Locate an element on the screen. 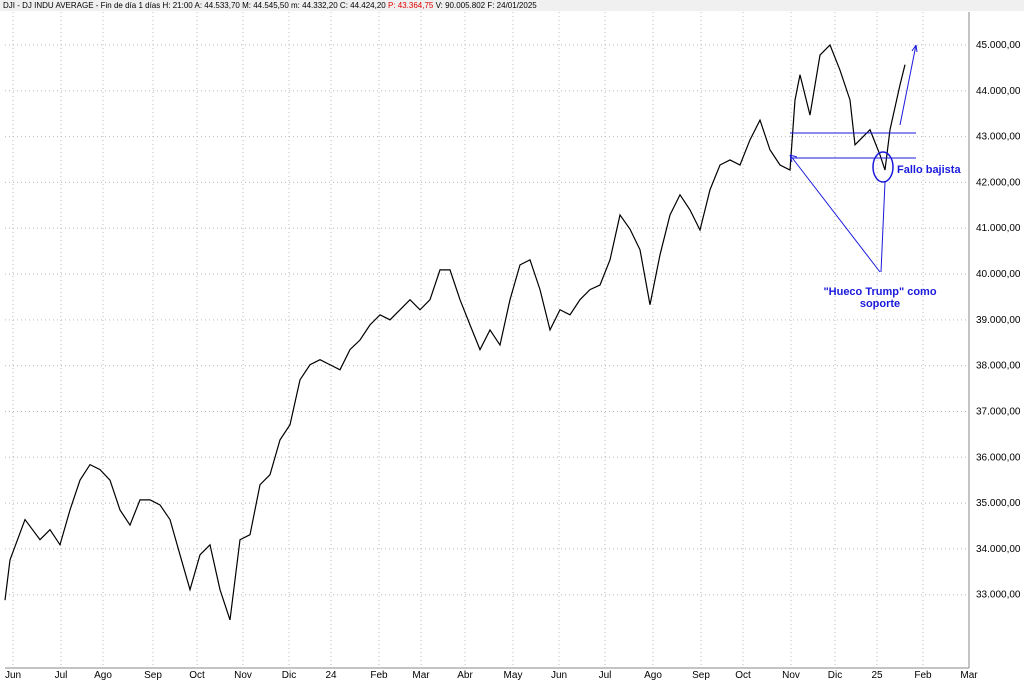 This screenshot has height=685, width=1024. y-tick-label: 35.000,00 is located at coordinates (998, 503).